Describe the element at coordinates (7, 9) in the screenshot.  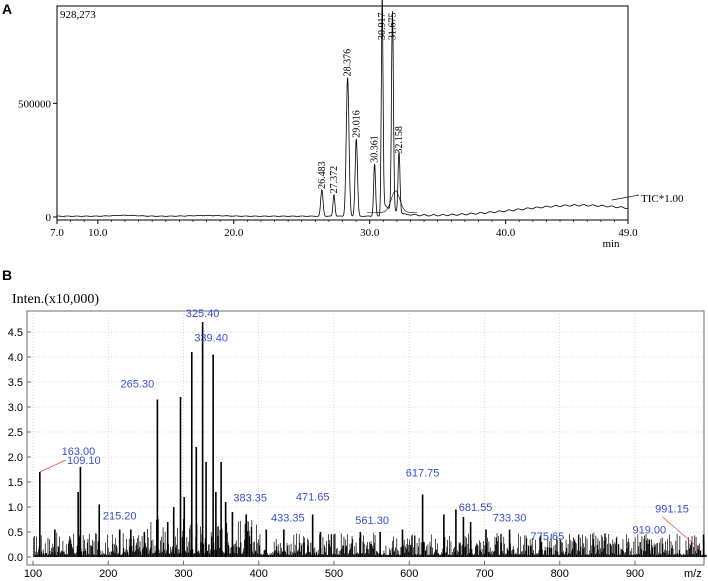
I see `panel-a-label: A` at that location.